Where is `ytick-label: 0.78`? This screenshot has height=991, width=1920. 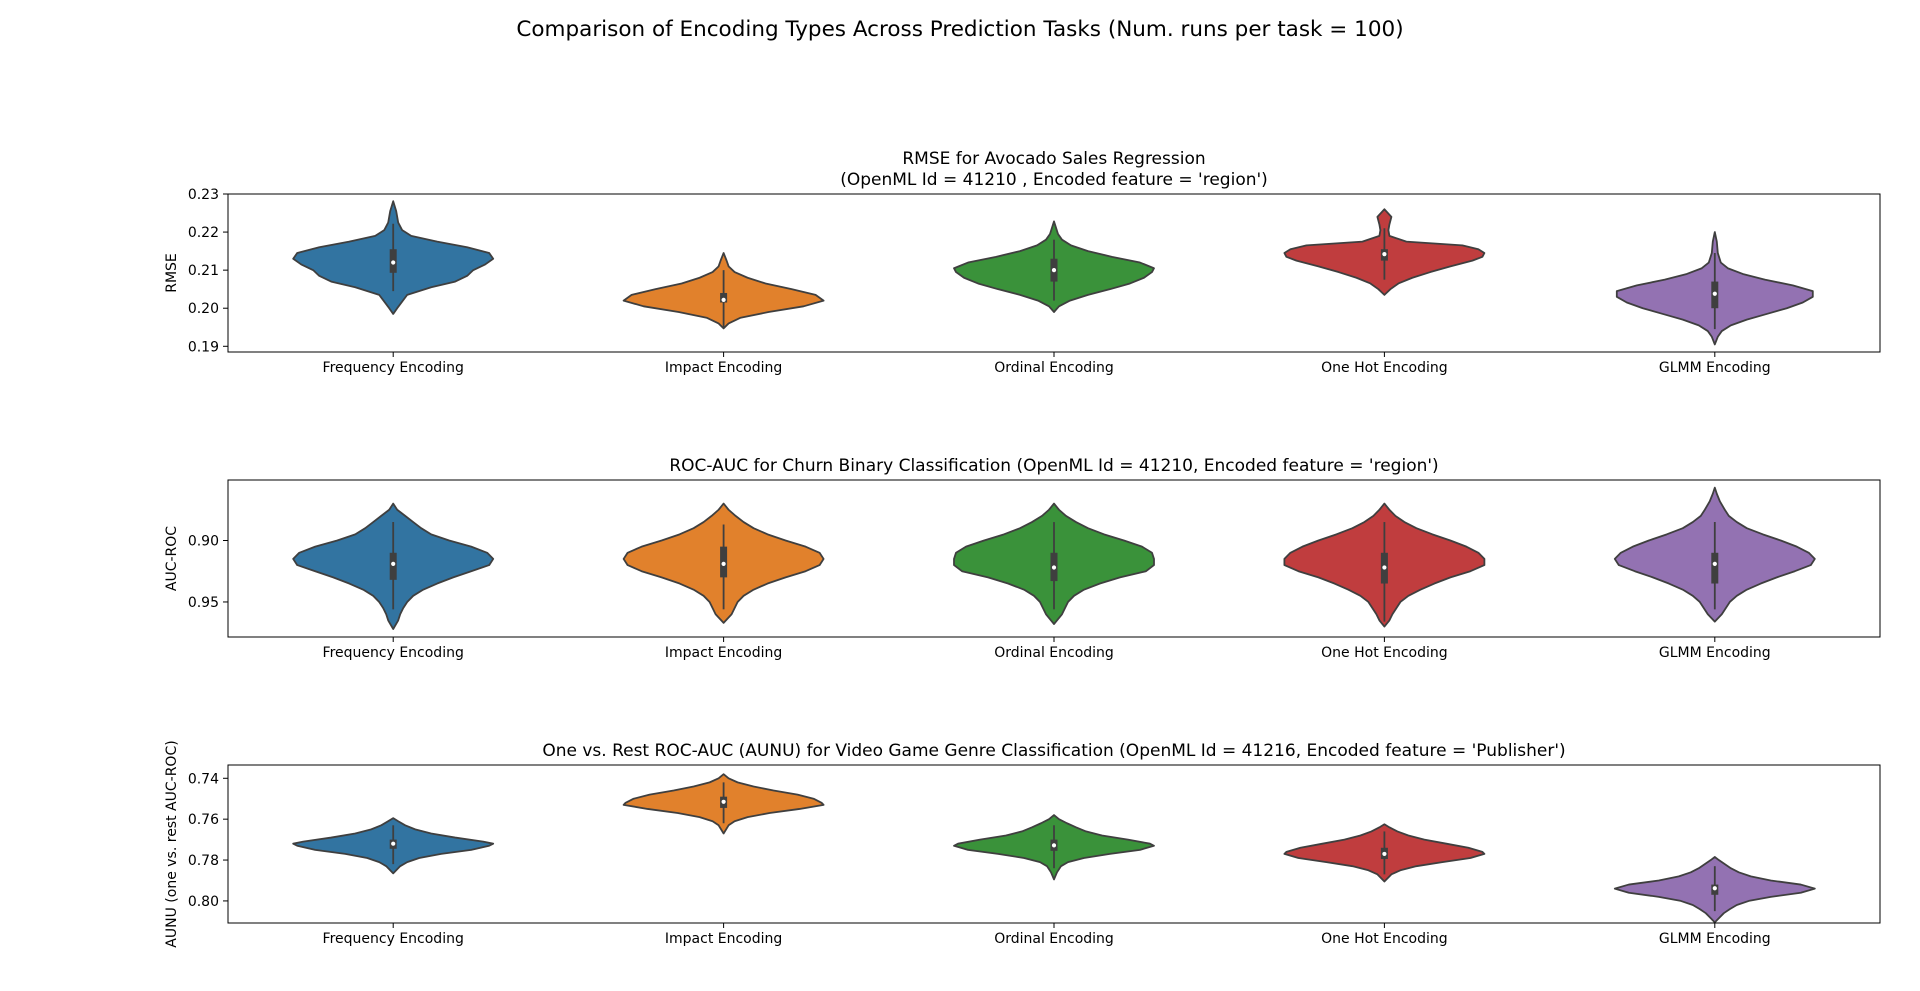
ytick-label: 0.78 is located at coordinates (203, 861).